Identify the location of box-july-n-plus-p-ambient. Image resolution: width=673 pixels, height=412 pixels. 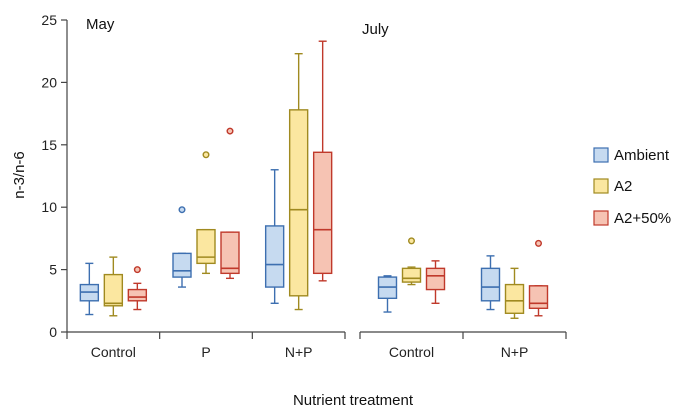
(490, 283).